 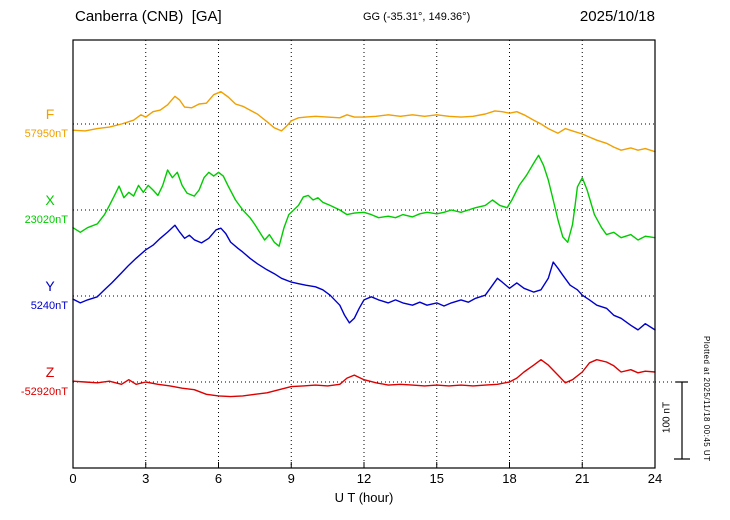 What do you see at coordinates (667, 417) in the screenshot?
I see `scale-bar-label: 100 nT` at bounding box center [667, 417].